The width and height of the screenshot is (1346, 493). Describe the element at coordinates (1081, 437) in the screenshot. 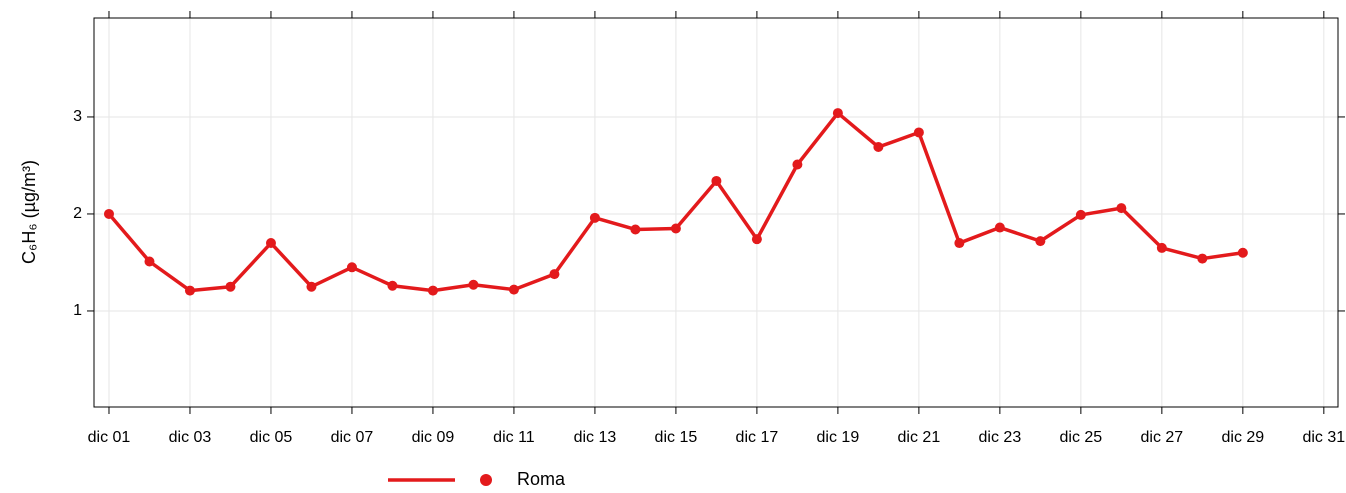

I see `x-tick-label: dic 25` at that location.